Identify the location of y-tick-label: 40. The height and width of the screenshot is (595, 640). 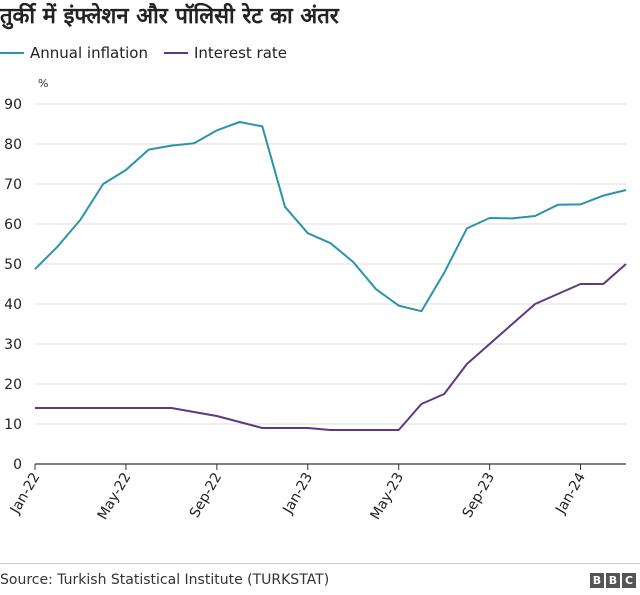
(13, 305).